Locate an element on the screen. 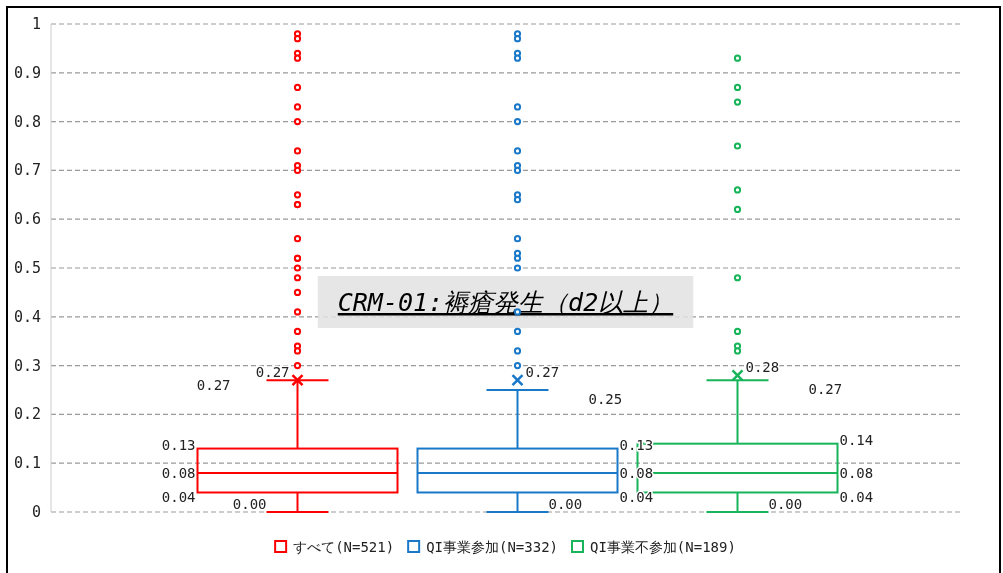 This screenshot has height=573, width=1003. legend-label: QI事業不参加(N=189) is located at coordinates (663, 547).